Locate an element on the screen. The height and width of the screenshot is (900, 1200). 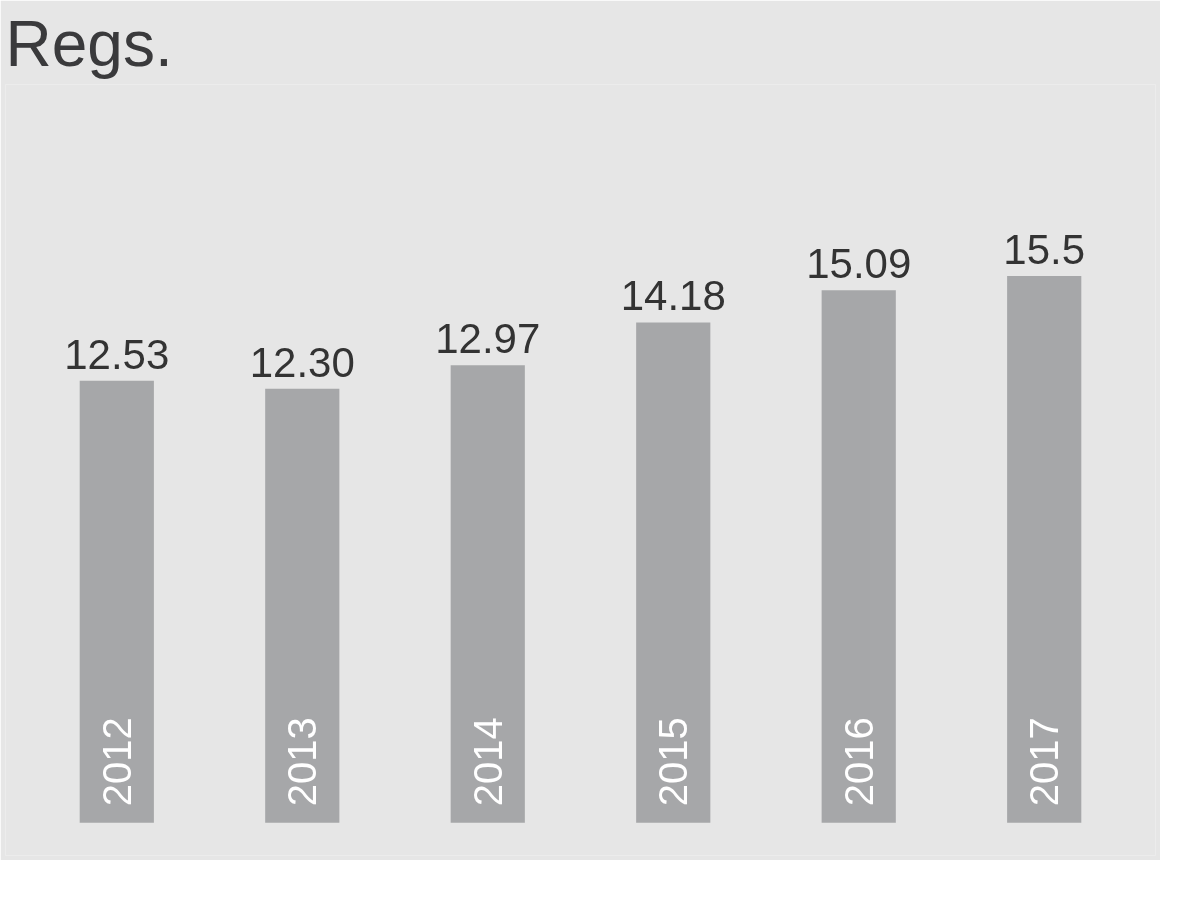
data-label: 12.97 is located at coordinates (488, 339).